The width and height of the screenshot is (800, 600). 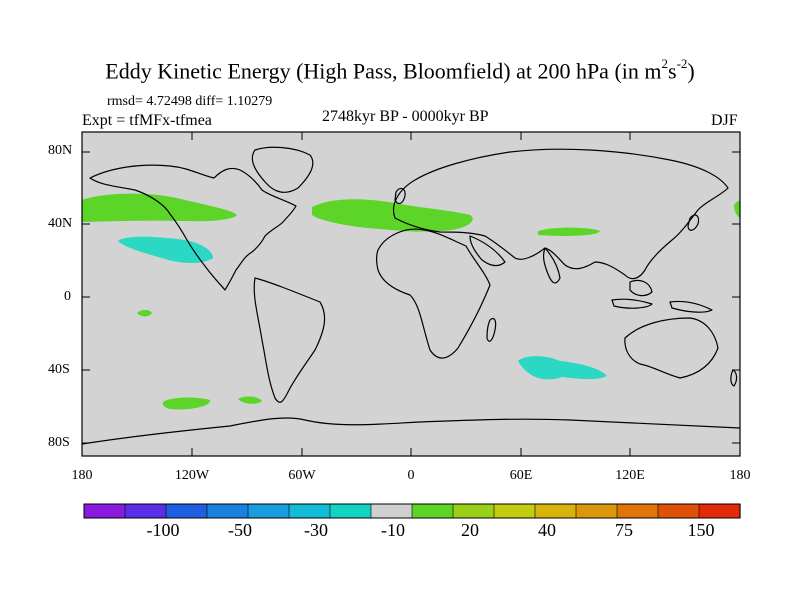 I want to click on patch-southern-pacific-east, so click(x=250, y=400).